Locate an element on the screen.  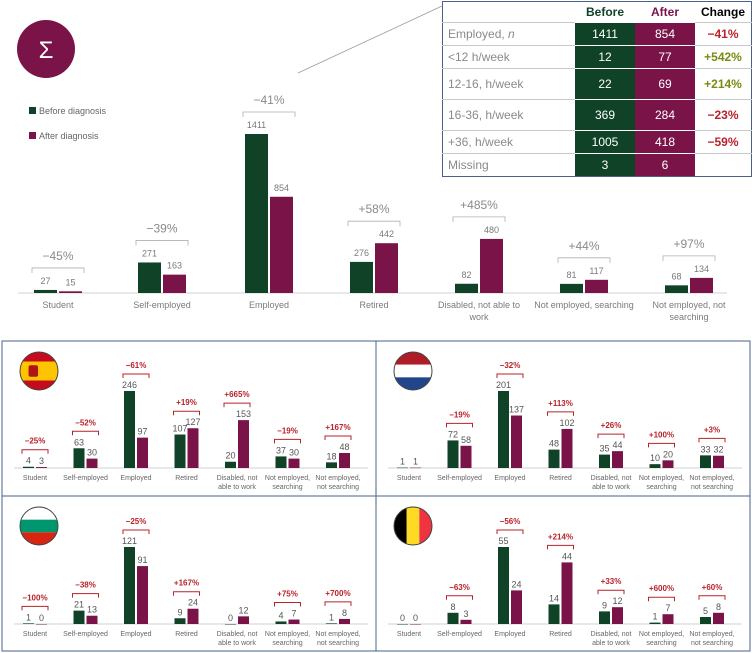
panel-change-label: −56% is located at coordinates (510, 521).